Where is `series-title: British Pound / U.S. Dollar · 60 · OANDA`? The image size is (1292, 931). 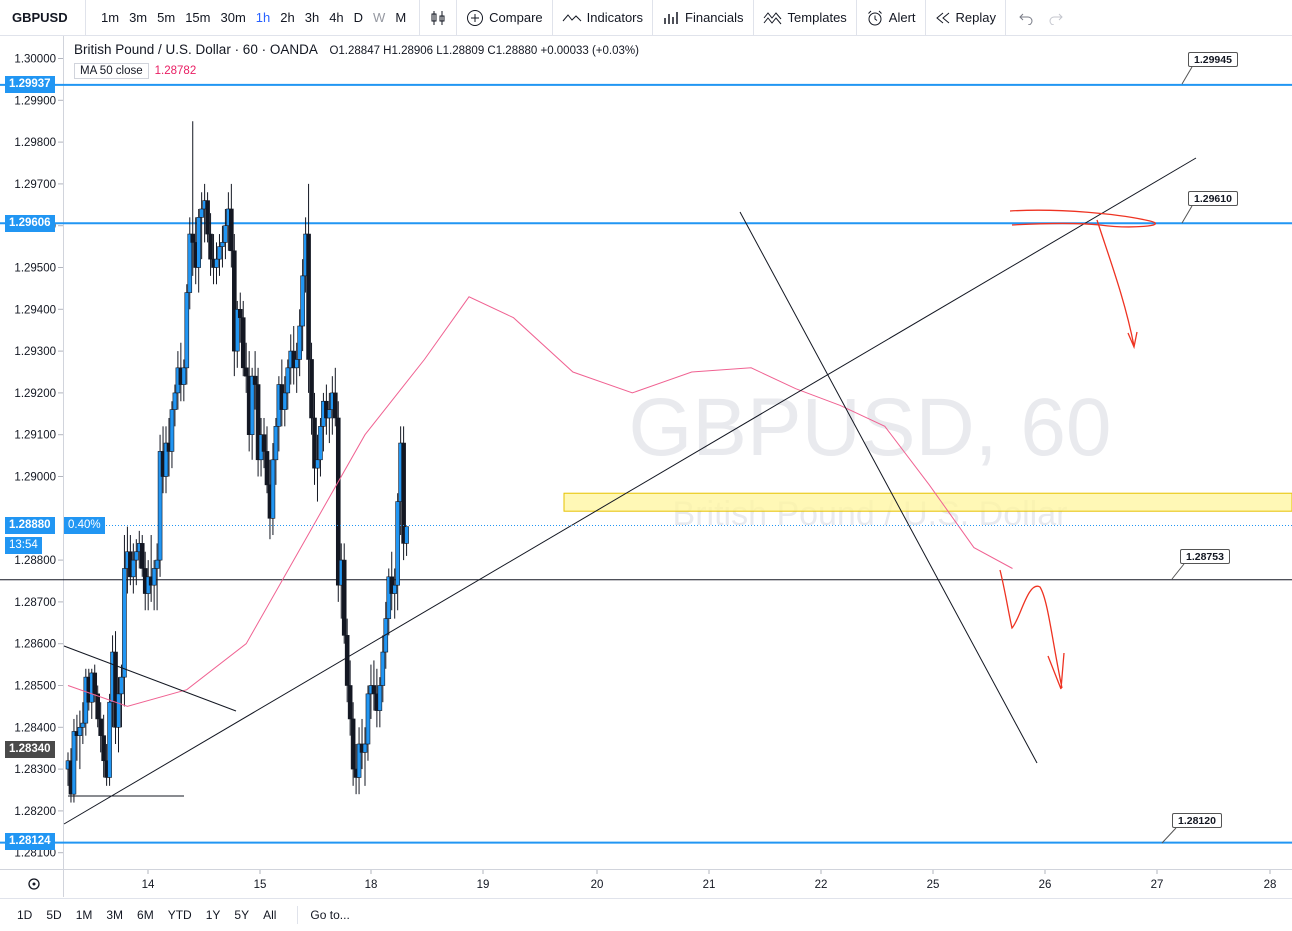 series-title: British Pound / U.S. Dollar · 60 · OANDA is located at coordinates (196, 49).